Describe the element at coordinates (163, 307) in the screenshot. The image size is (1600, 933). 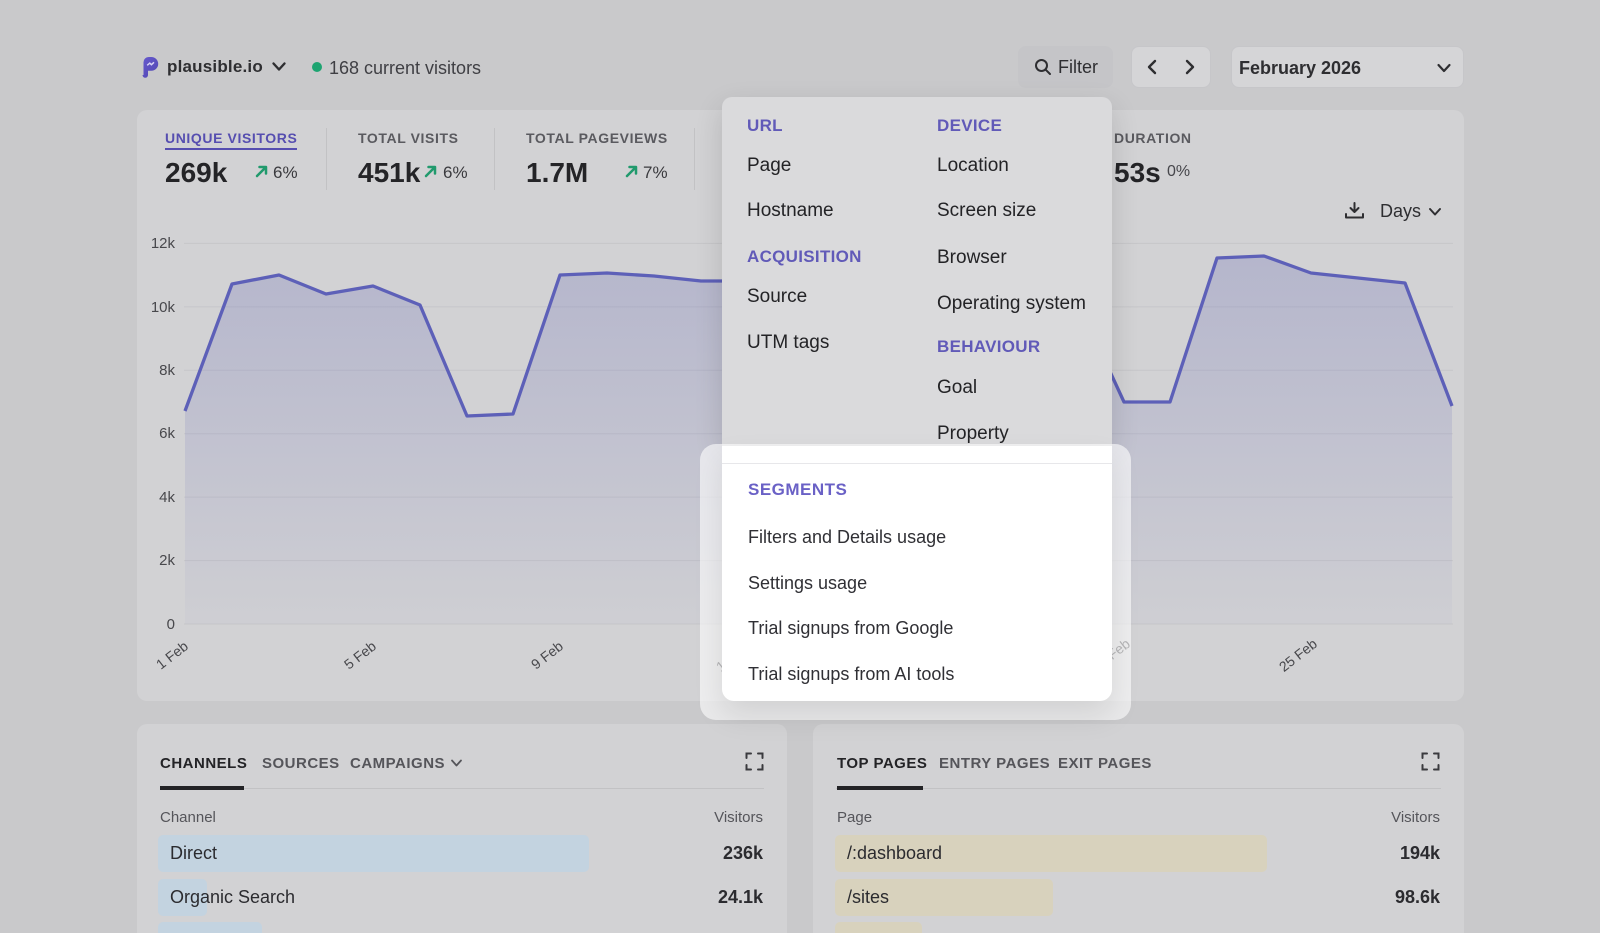
I see `svg-text: 10k` at that location.